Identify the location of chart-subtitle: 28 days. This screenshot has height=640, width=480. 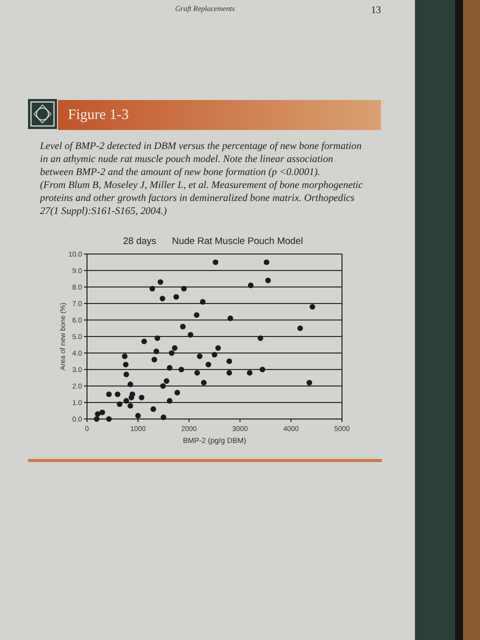
(140, 241).